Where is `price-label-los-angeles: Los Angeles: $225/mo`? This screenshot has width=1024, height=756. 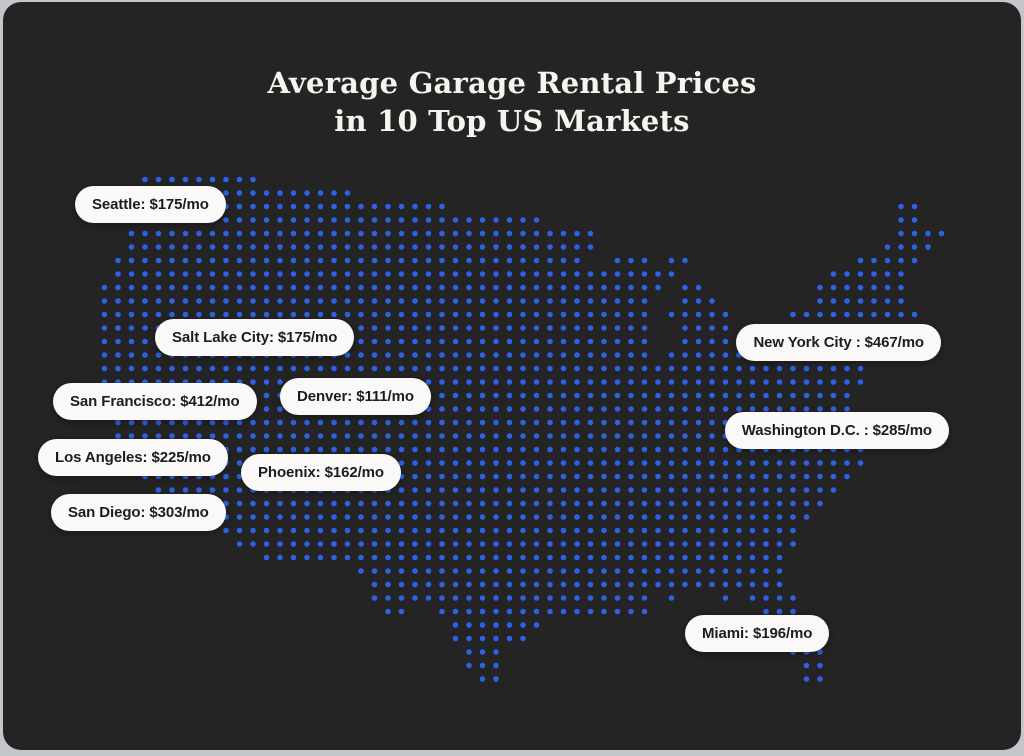 price-label-los-angeles: Los Angeles: $225/mo is located at coordinates (133, 457).